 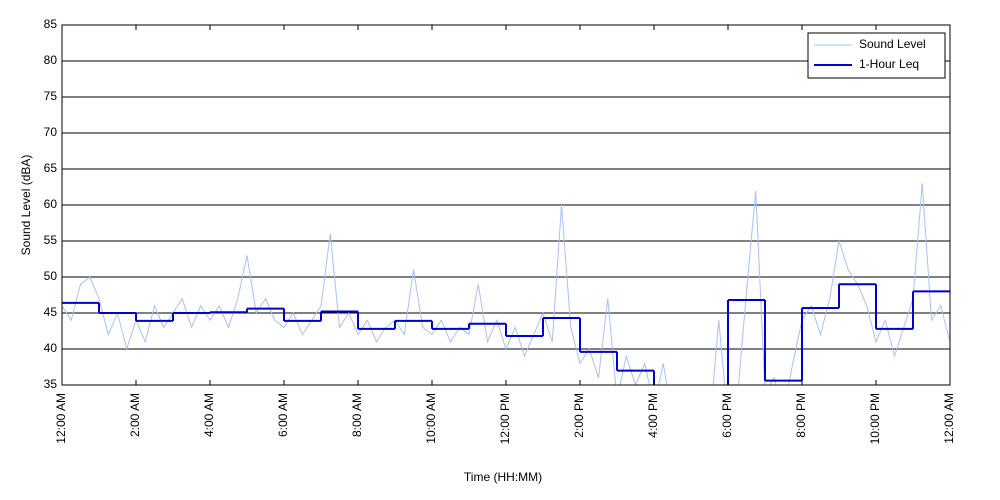 I want to click on legend-label: Sound Level, so click(x=892, y=44).